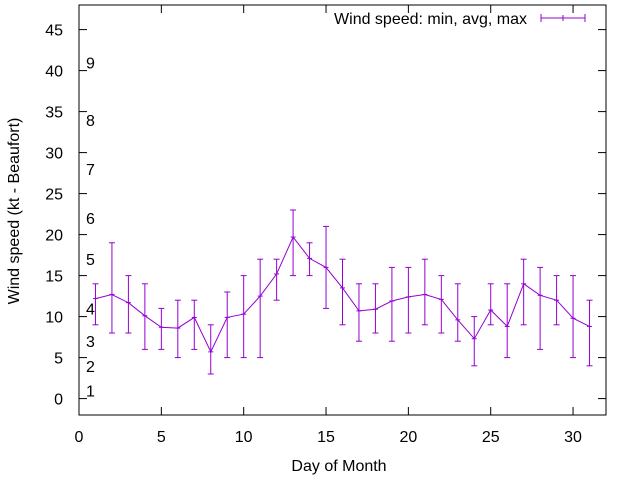 Image resolution: width=640 pixels, height=480 pixels. Describe the element at coordinates (54, 113) in the screenshot. I see `y-tick-label: 35` at that location.